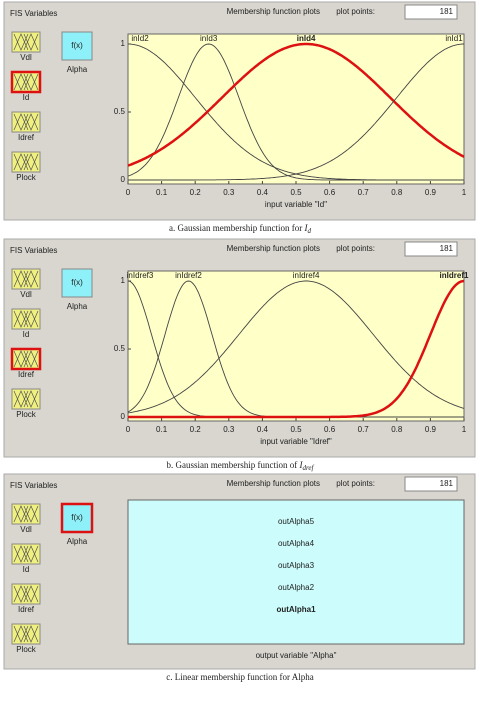  I want to click on caption-text: a. Gaussian membership function for, so click(236, 228).